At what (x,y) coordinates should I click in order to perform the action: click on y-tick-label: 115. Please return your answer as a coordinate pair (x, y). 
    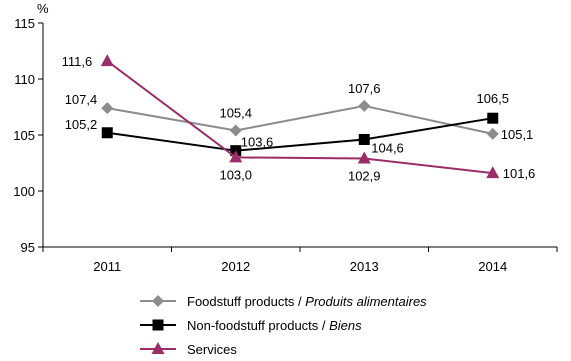
    Looking at the image, I should click on (24, 23).